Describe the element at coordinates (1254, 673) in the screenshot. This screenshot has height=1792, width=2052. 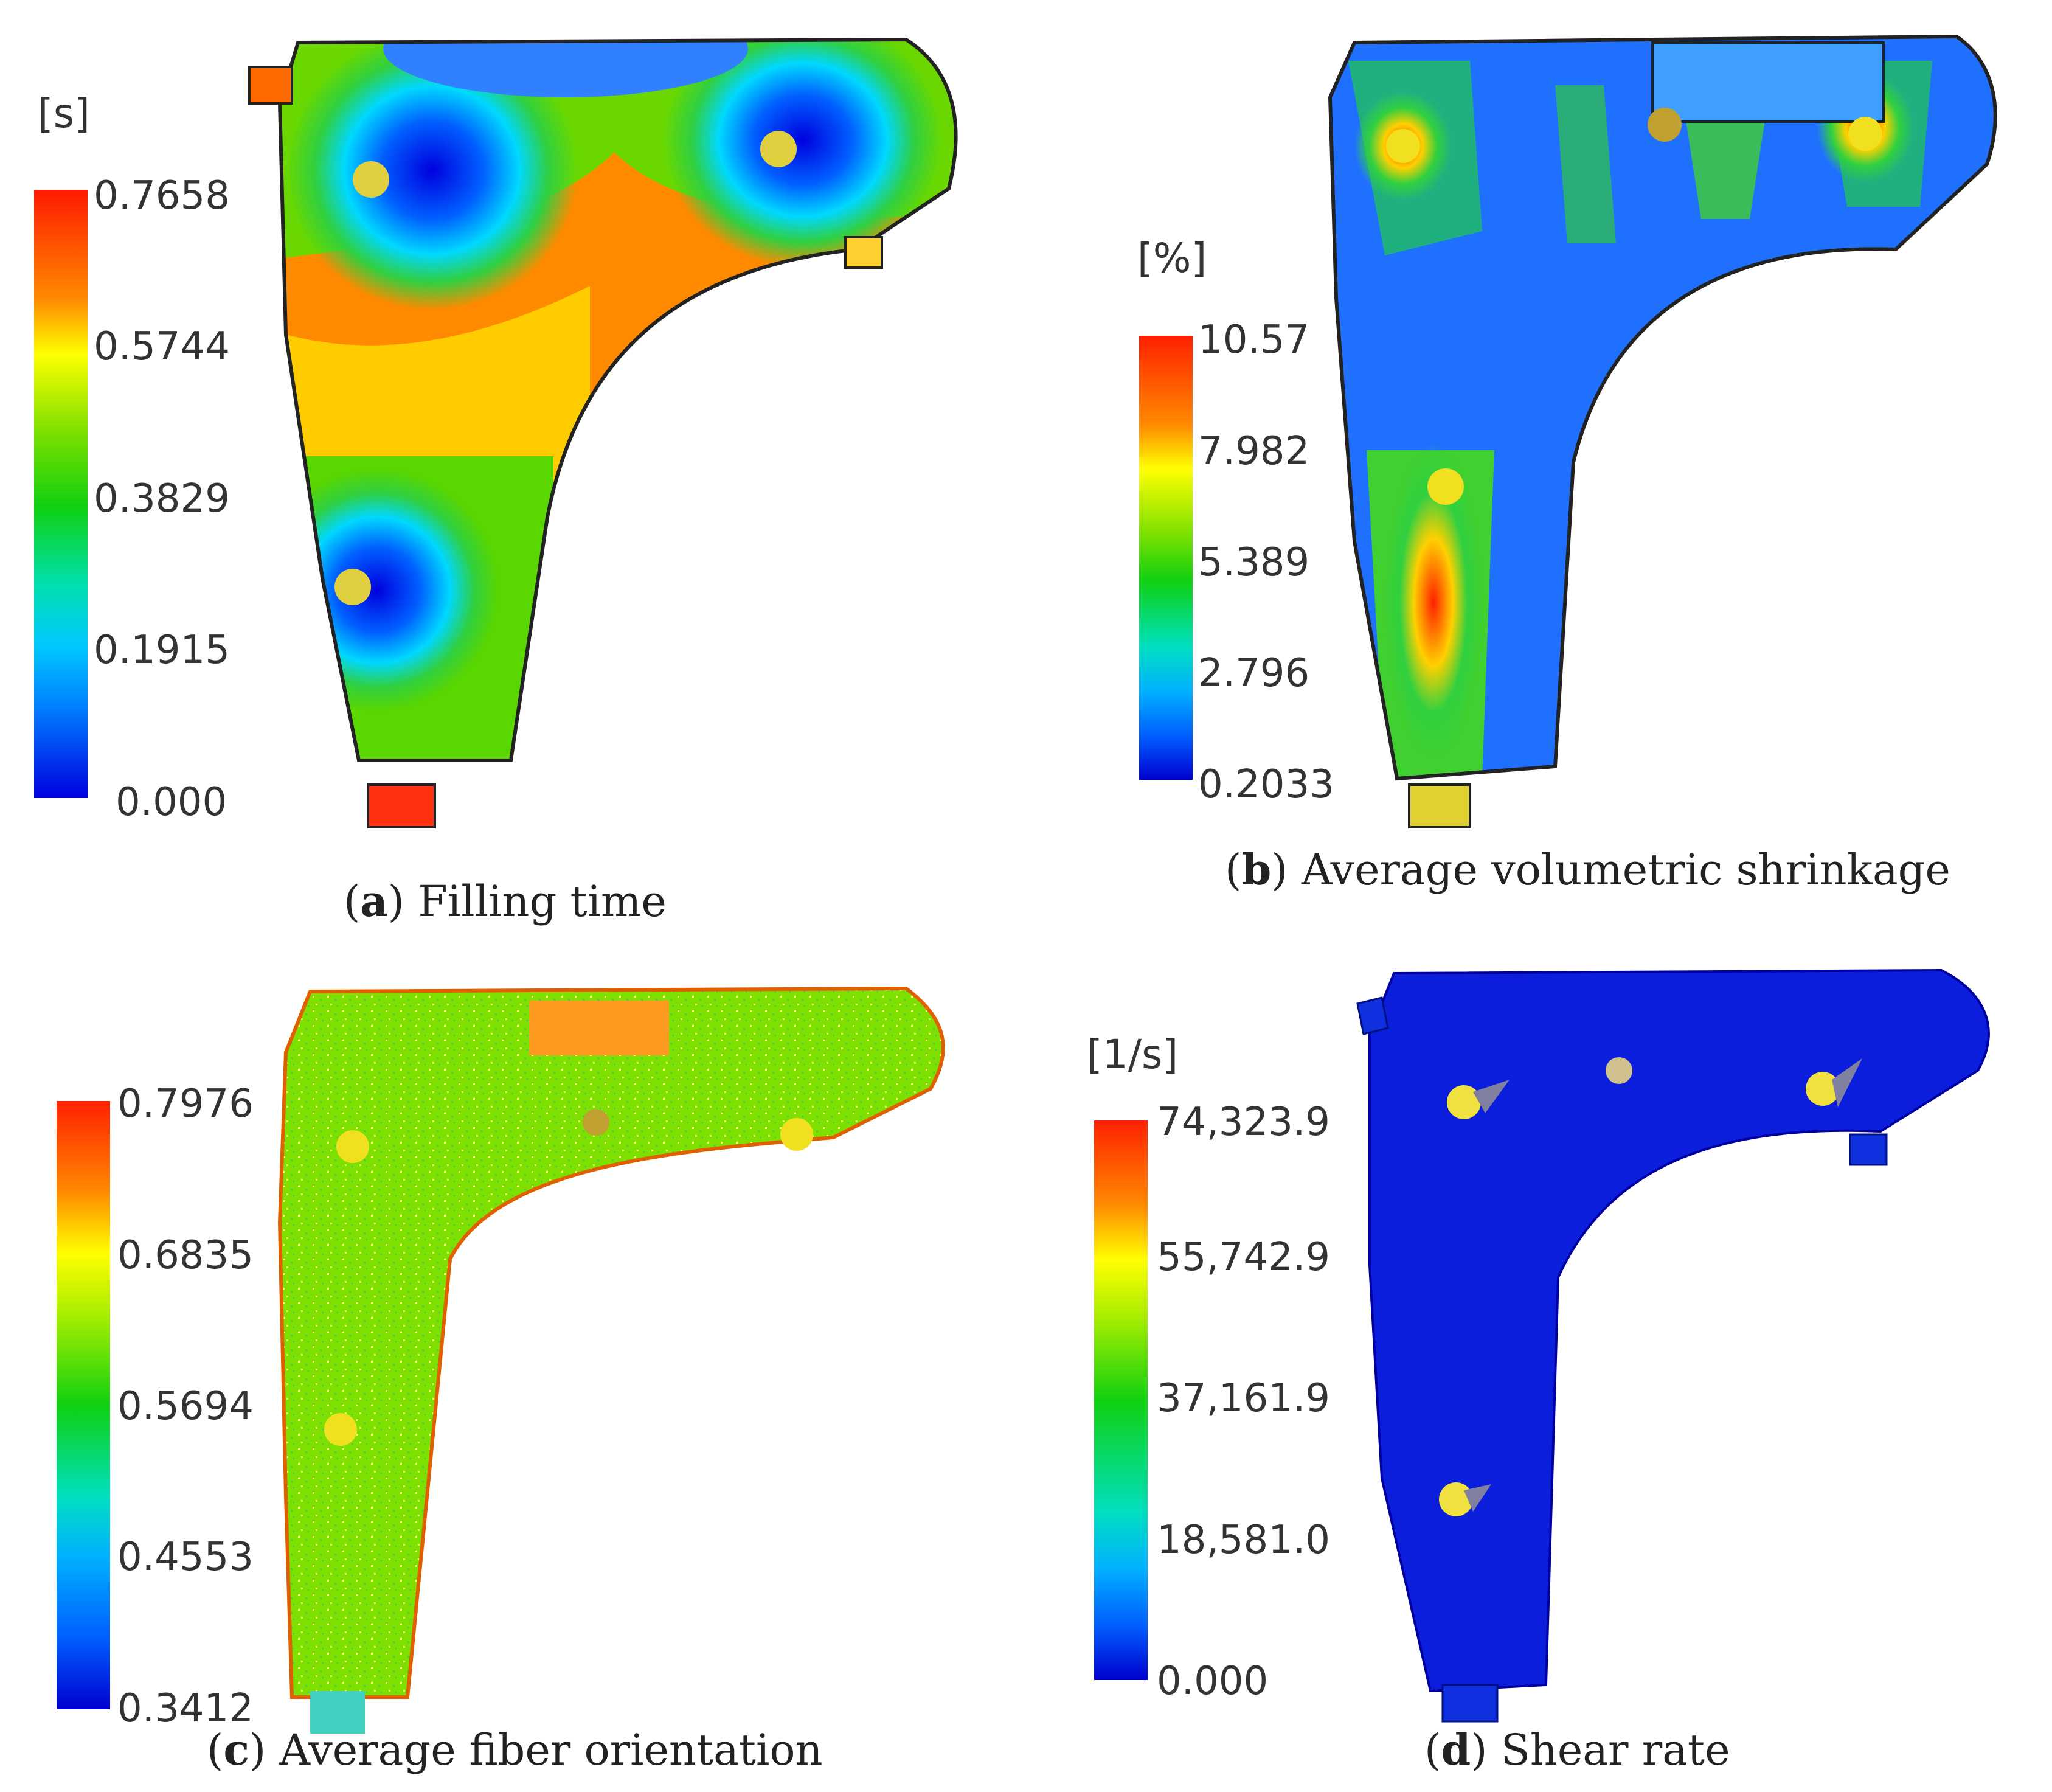
I see `legend-tick: 2.796` at that location.